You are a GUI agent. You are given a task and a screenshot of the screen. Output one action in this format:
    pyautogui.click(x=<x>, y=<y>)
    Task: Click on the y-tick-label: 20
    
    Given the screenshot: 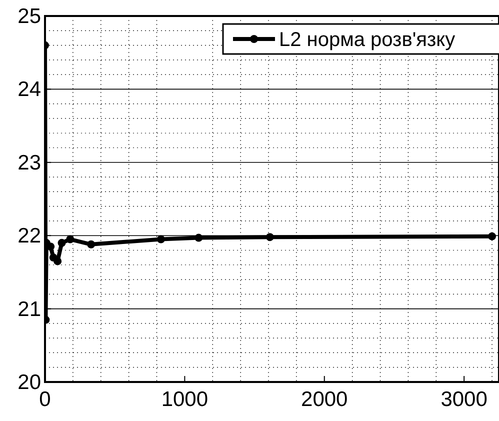 What is the action you would take?
    pyautogui.click(x=29, y=382)
    